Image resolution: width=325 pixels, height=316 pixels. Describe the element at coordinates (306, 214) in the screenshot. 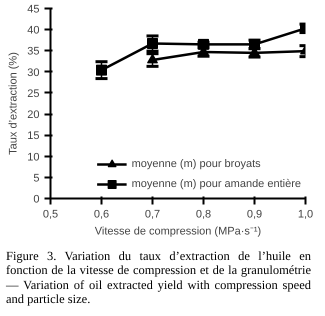

I see `x-tick-label: 1,0` at that location.